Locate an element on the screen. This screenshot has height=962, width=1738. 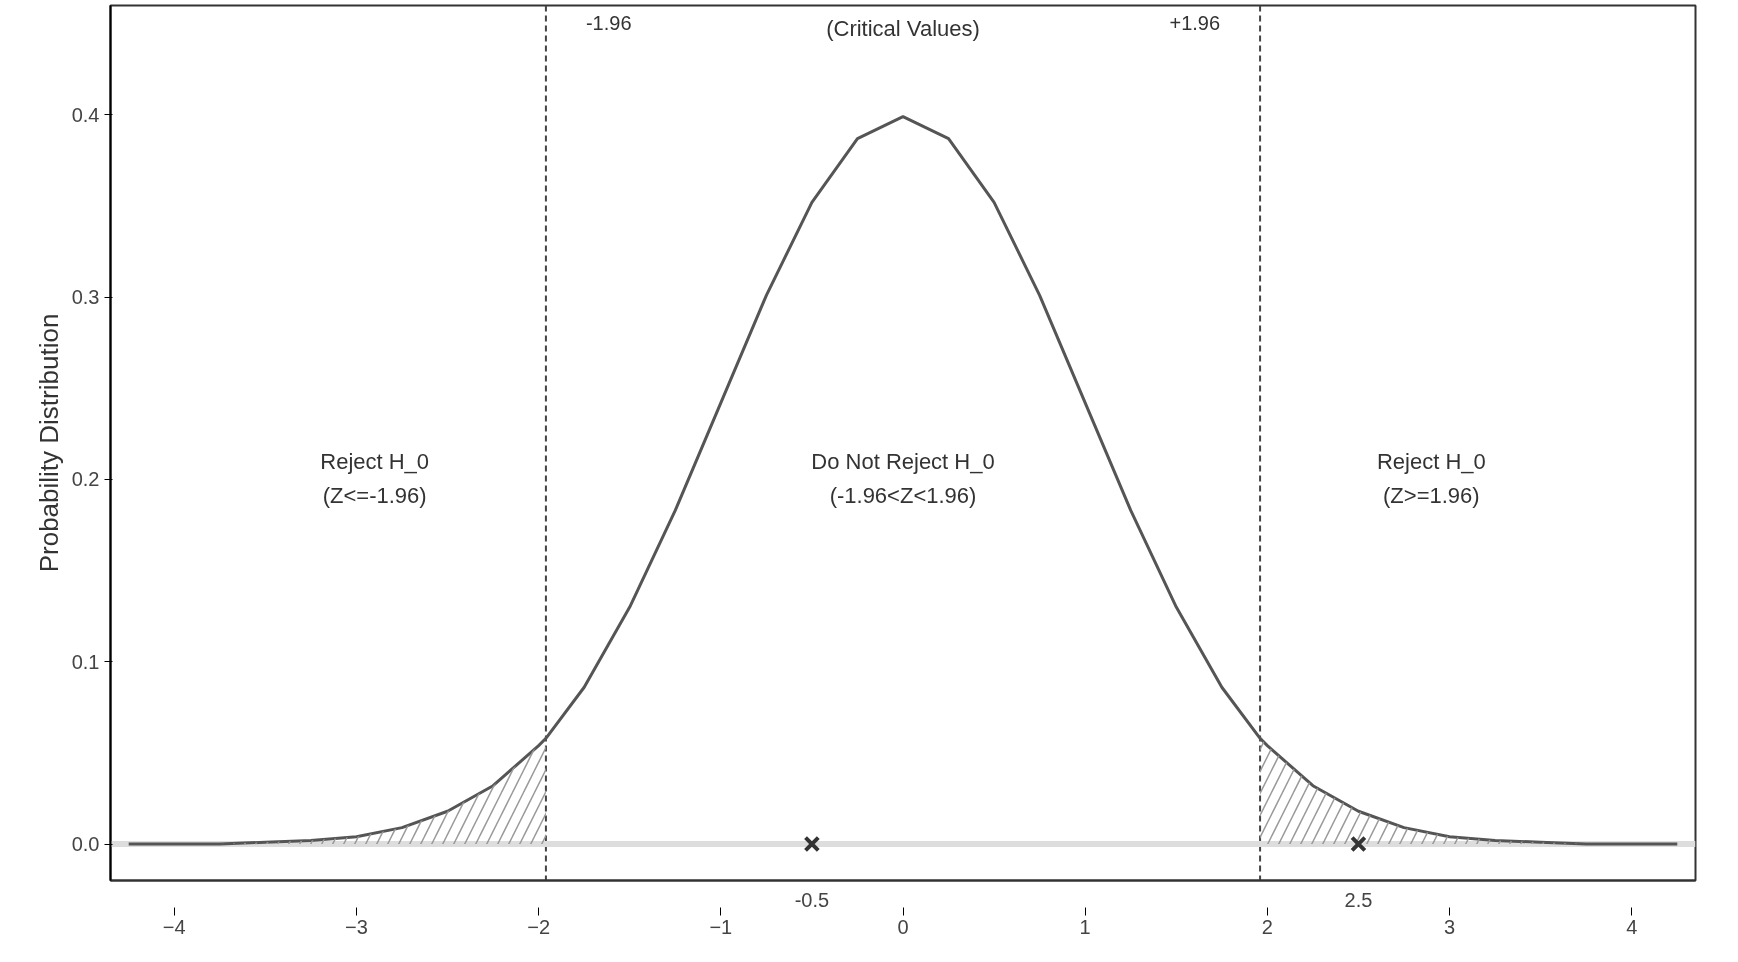
annotation: -0.5 is located at coordinates (812, 899).